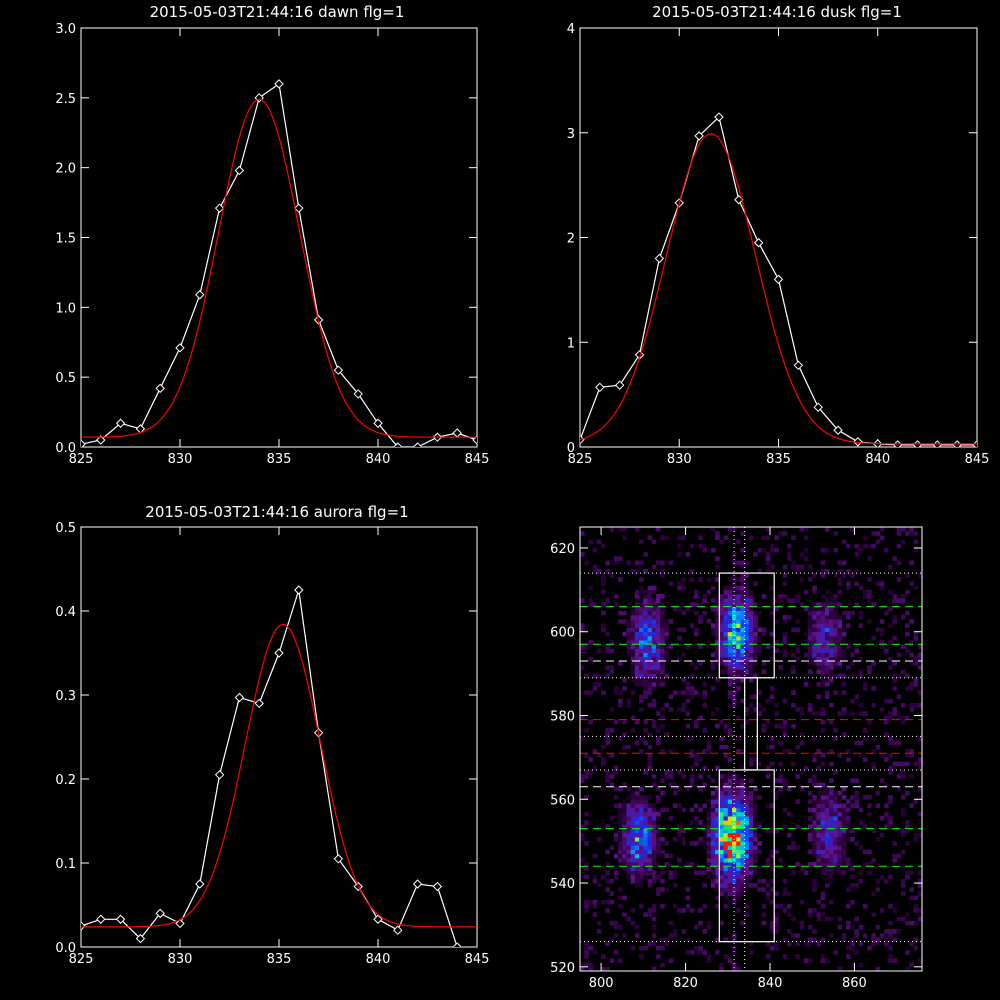 The width and height of the screenshot is (1000, 1000). I want to click on x-tick-label: 820, so click(685, 983).